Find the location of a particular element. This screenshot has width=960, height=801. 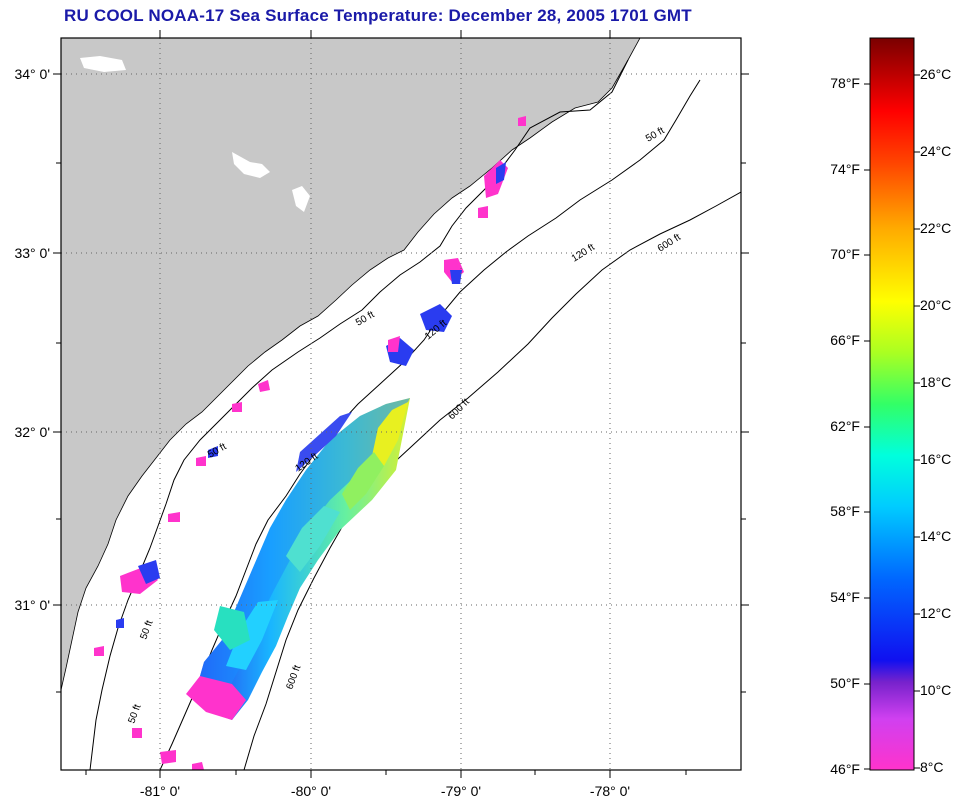

colorbar-f-label: 66°F is located at coordinates (845, 340).